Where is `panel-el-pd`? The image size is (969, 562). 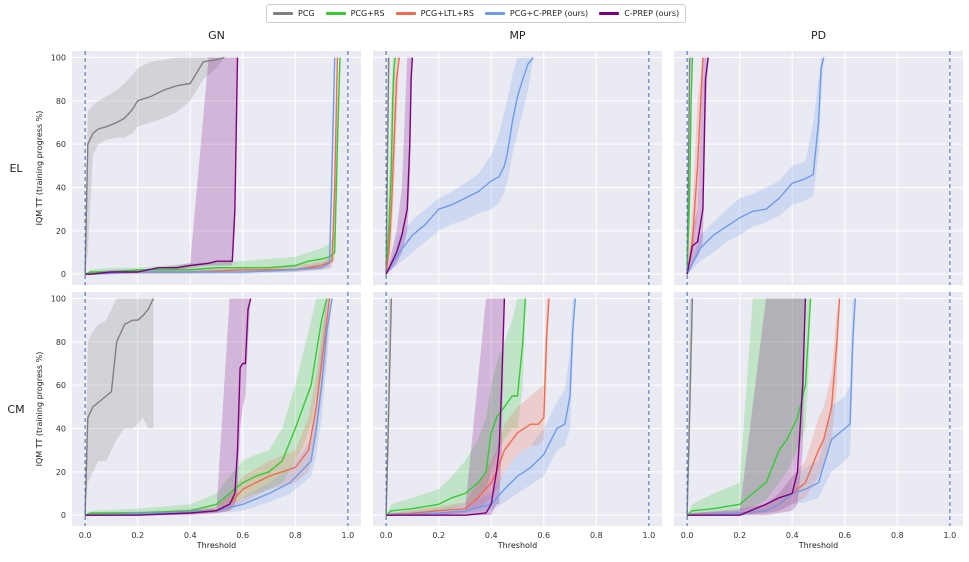
panel-el-pd is located at coordinates (818, 168).